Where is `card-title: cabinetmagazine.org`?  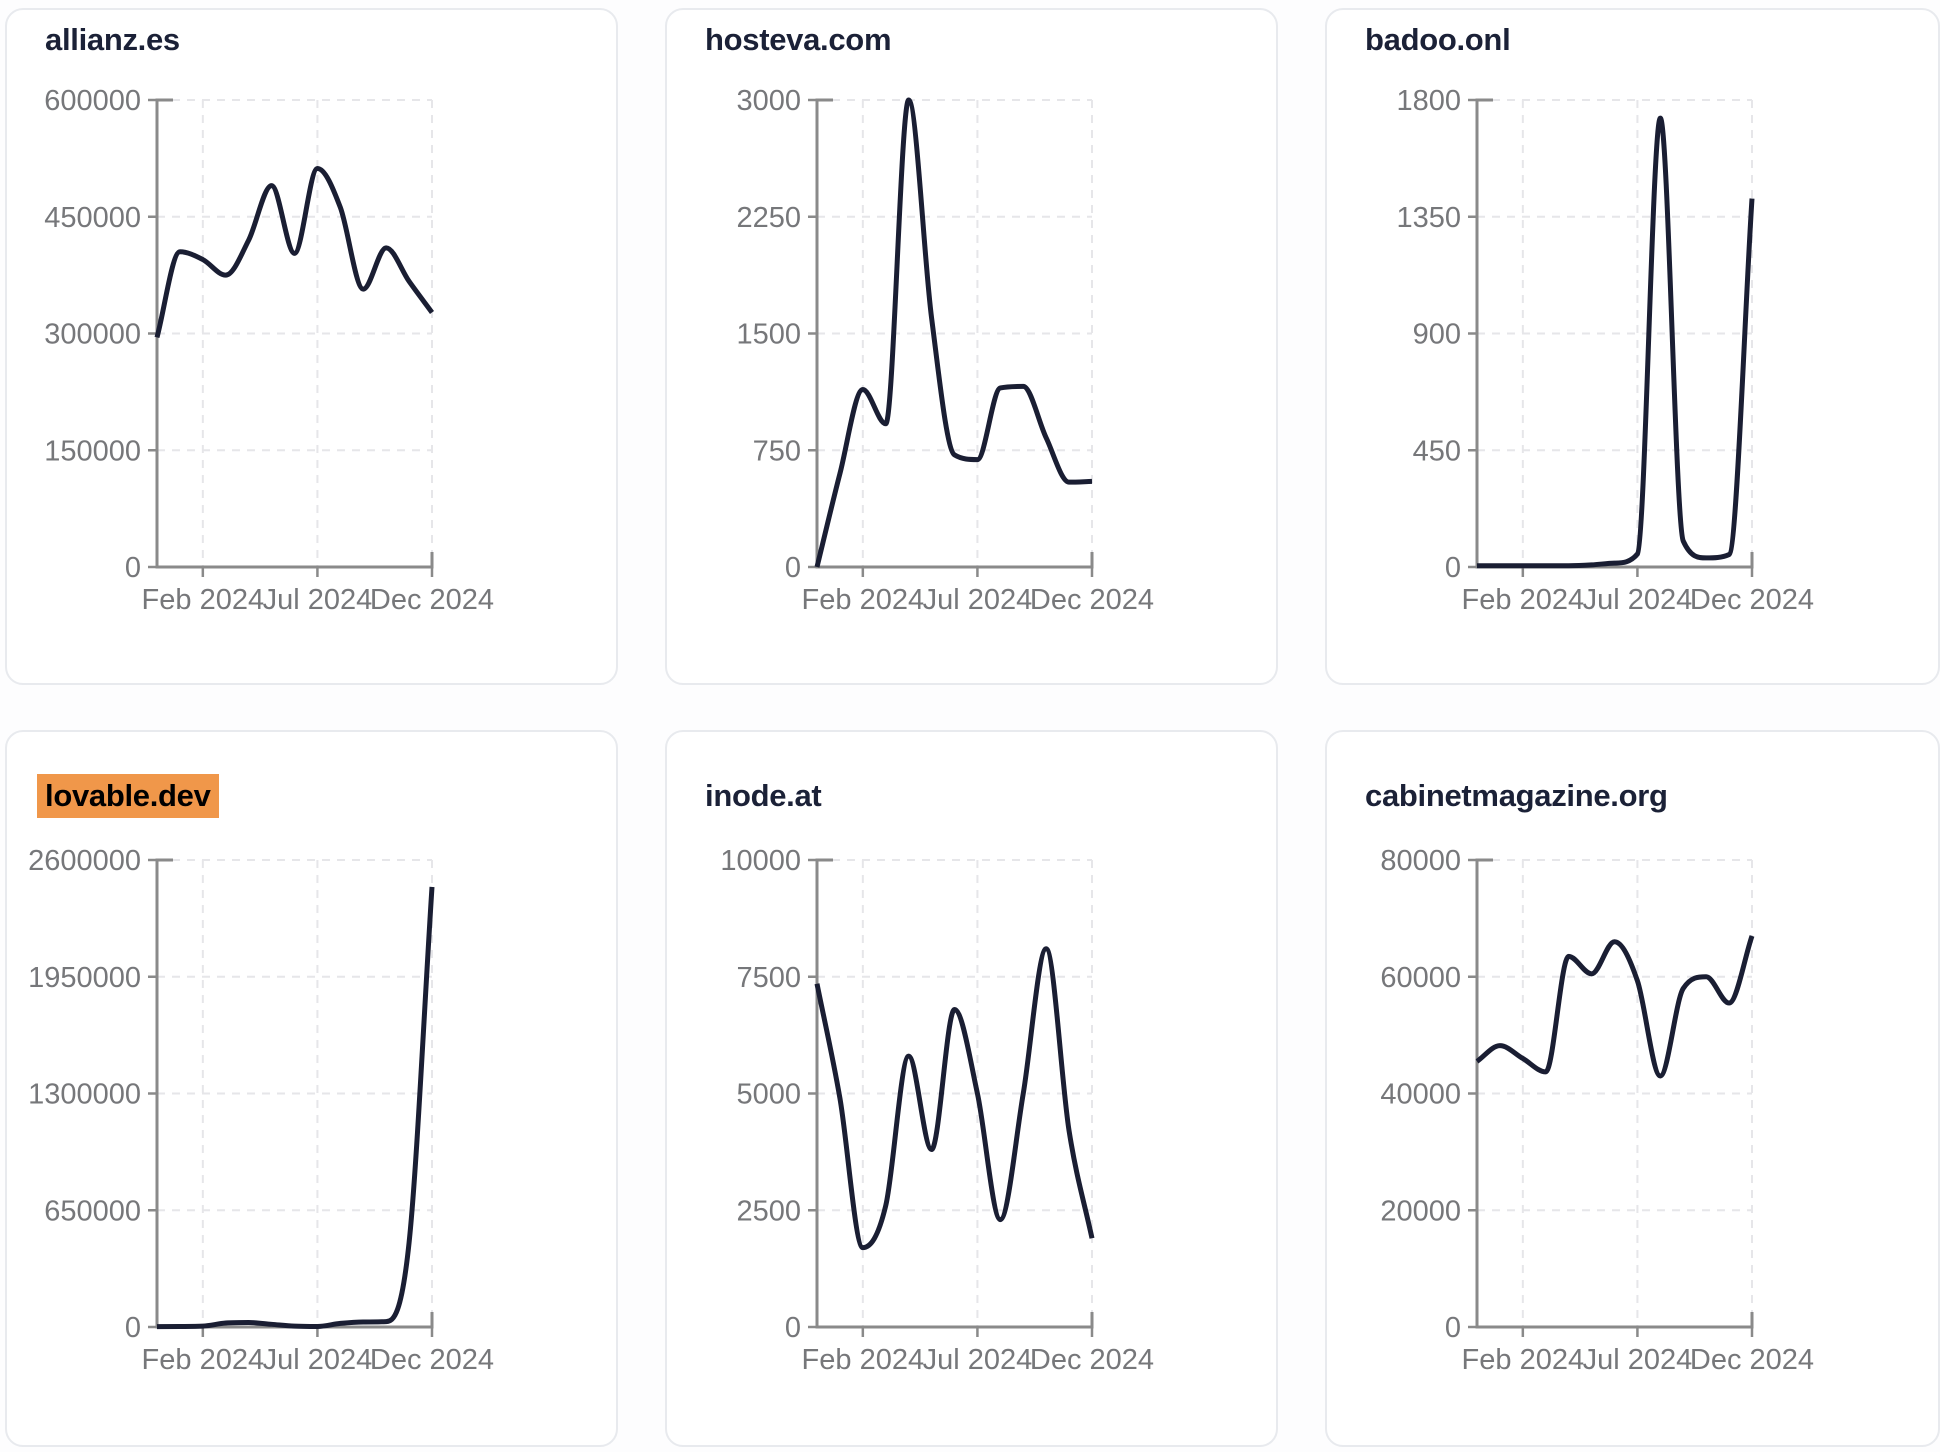 card-title: cabinetmagazine.org is located at coordinates (1516, 796).